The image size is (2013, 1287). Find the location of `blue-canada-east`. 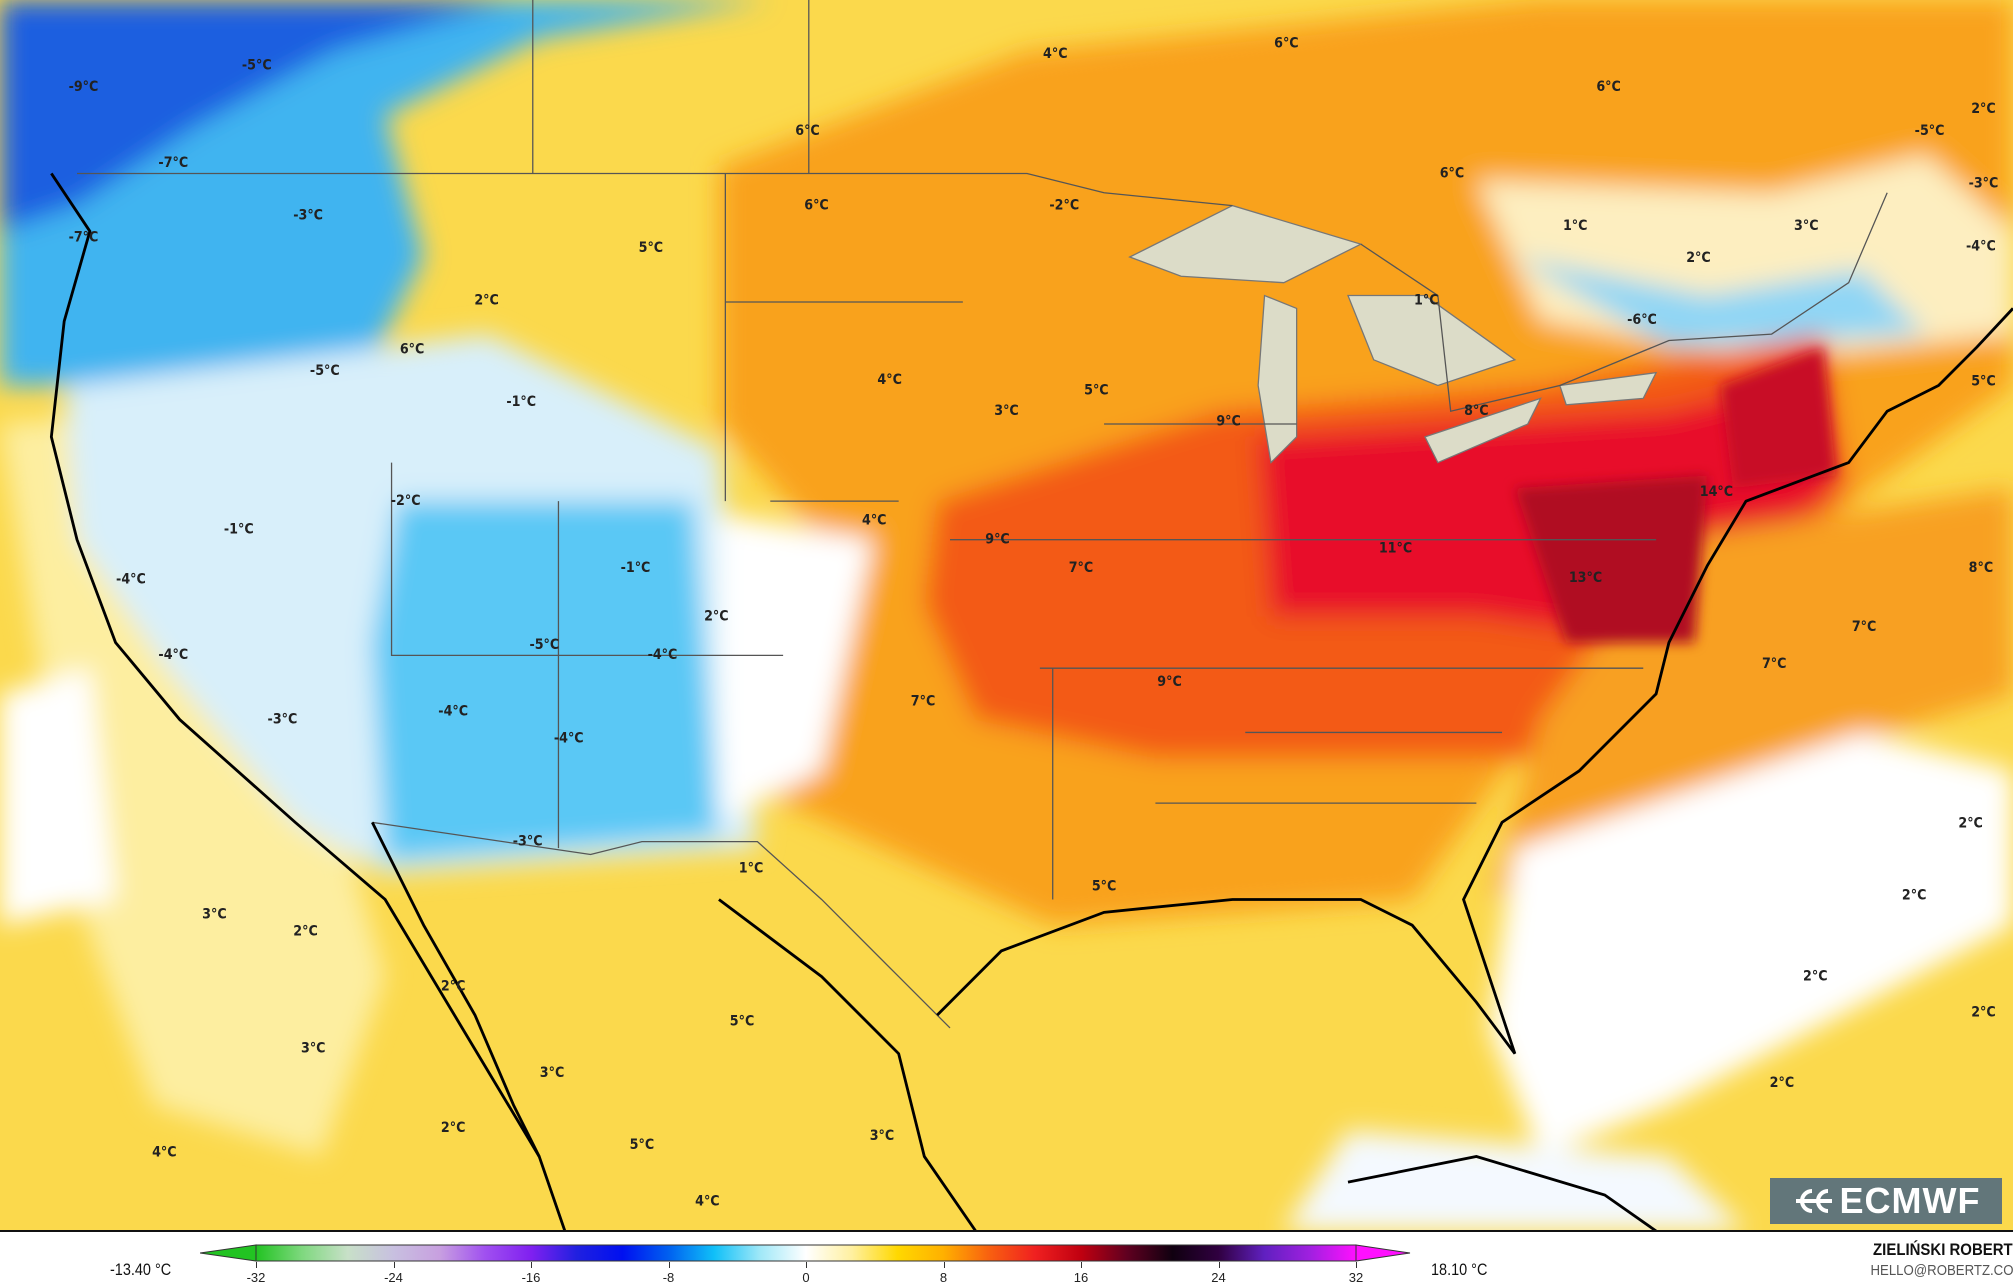

blue-canada-east is located at coordinates (1720, 301).